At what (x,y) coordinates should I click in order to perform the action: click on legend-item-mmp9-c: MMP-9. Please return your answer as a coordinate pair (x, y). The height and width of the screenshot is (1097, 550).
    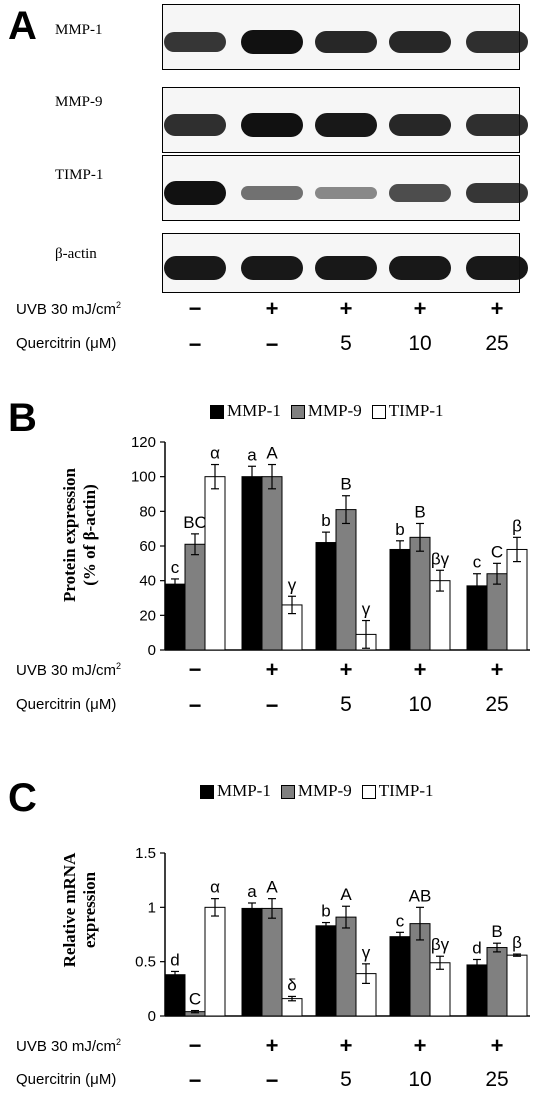
    Looking at the image, I should click on (316, 791).